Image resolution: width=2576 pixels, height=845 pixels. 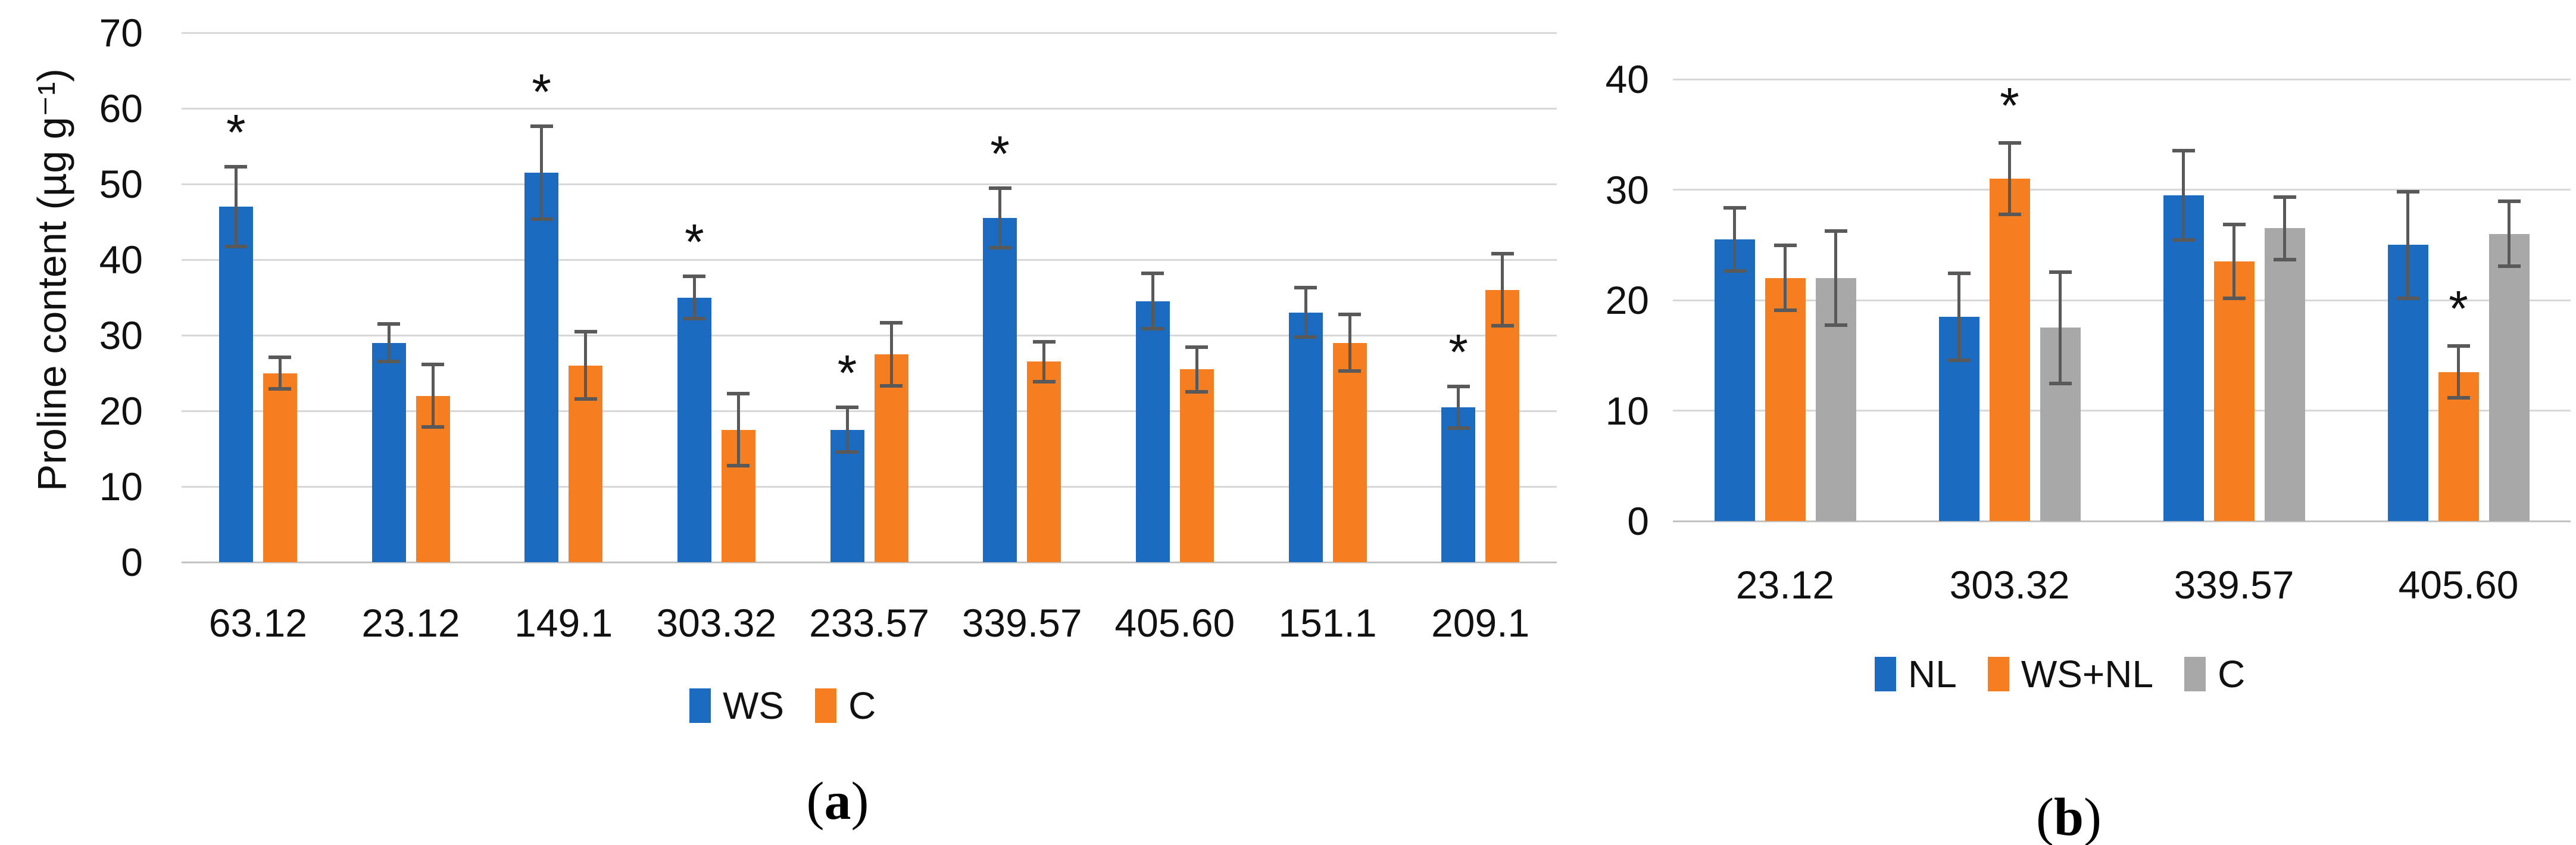 What do you see at coordinates (121, 411) in the screenshot?
I see `y-tick-label-20: 20` at bounding box center [121, 411].